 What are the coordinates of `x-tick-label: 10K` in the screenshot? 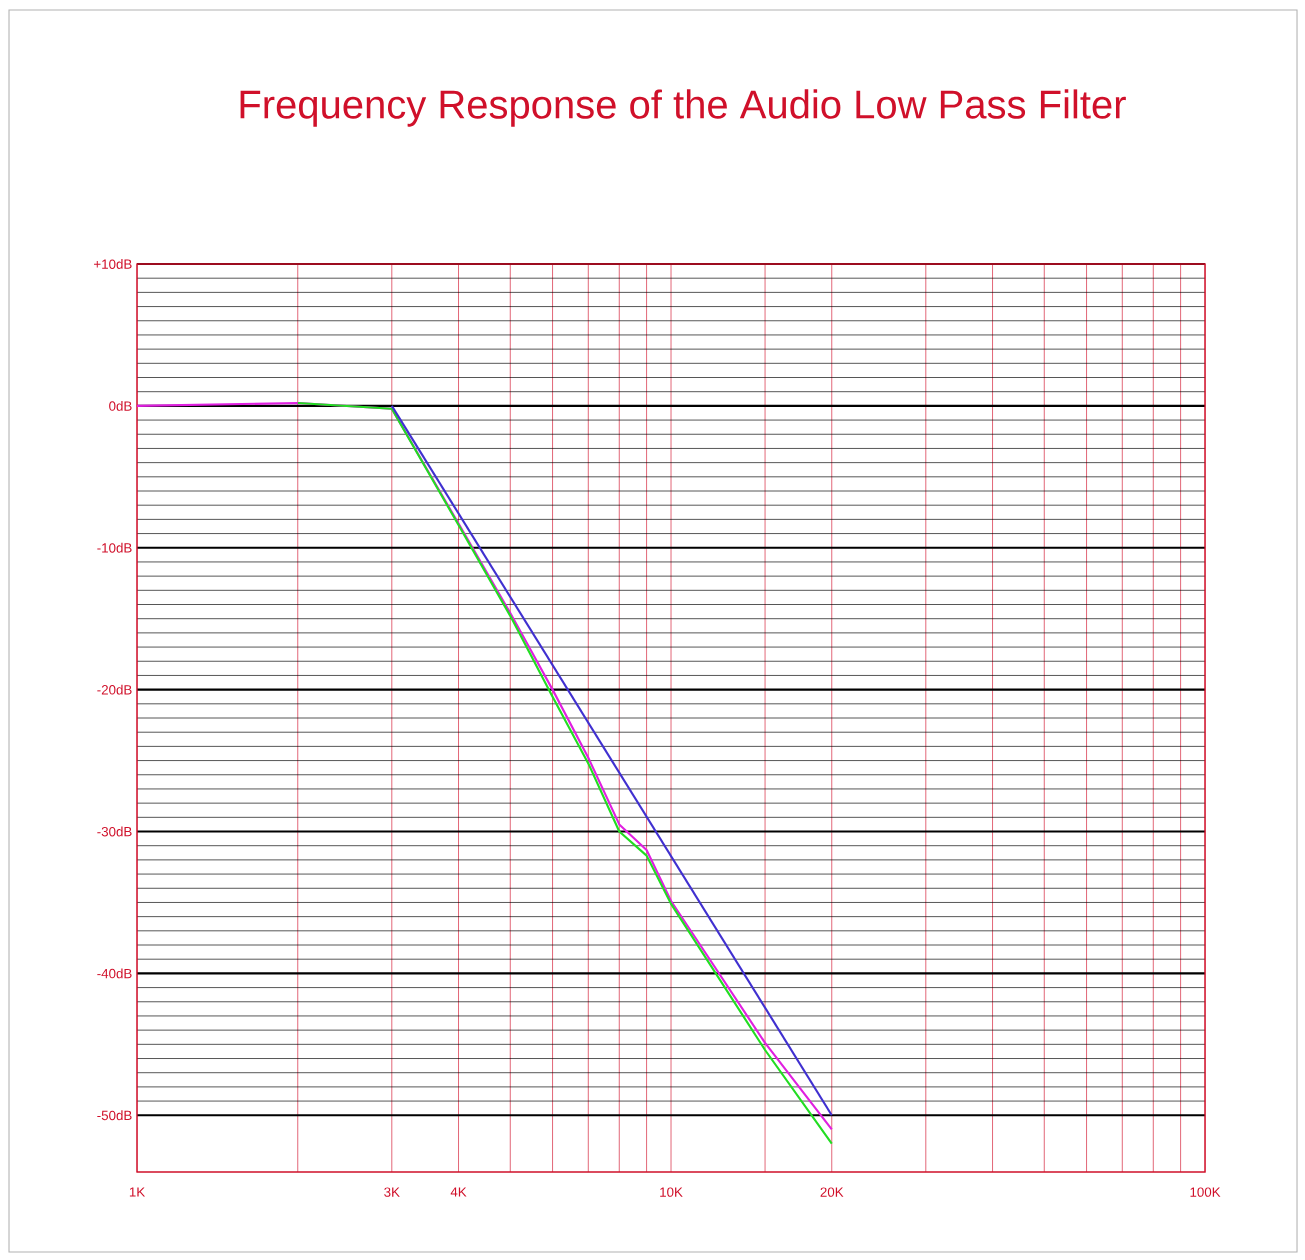 It's located at (671, 1192).